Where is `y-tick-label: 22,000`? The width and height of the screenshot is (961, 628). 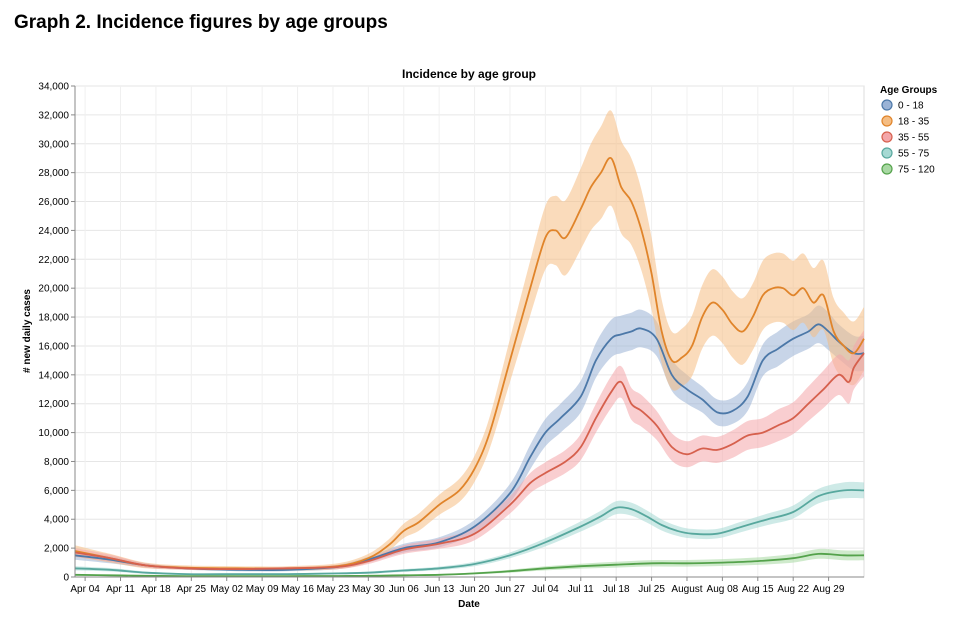
y-tick-label: 22,000 is located at coordinates (53, 260).